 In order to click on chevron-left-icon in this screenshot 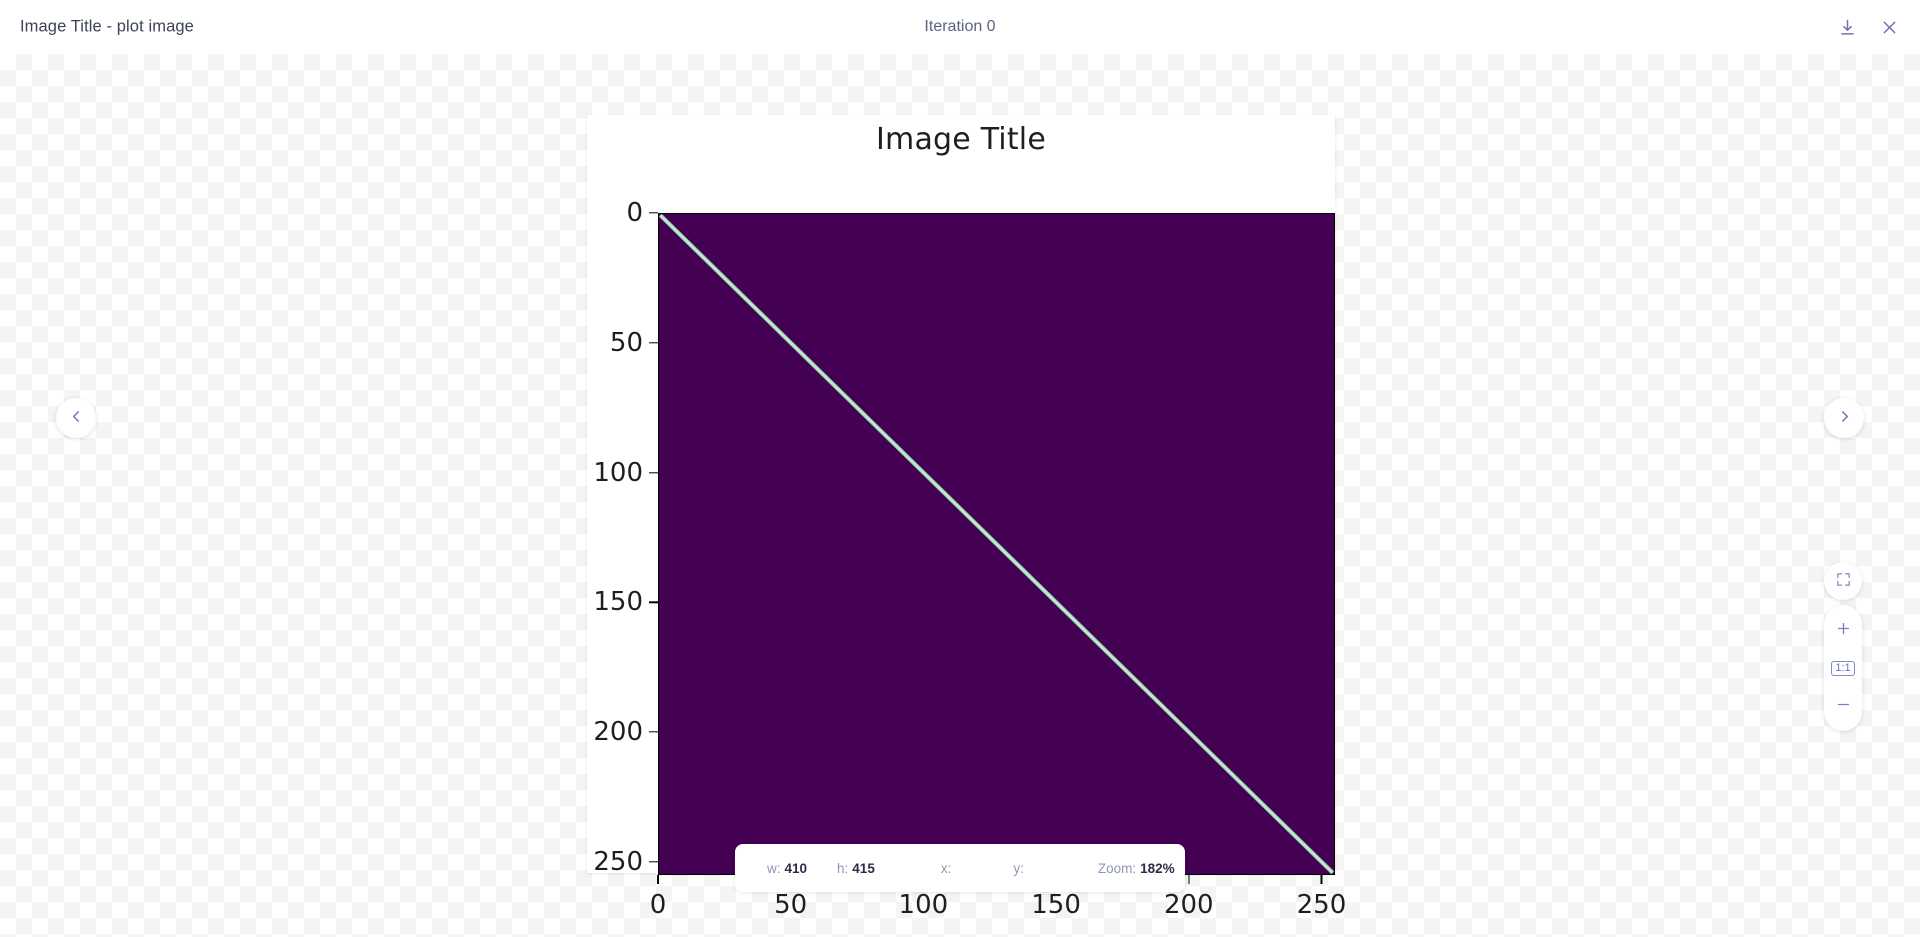, I will do `click(76, 418)`.